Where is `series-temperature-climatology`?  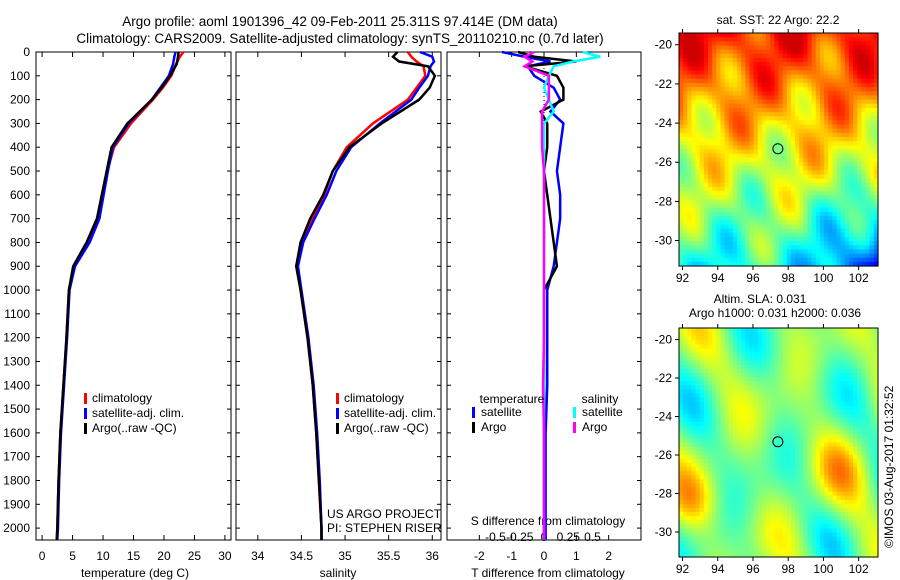
series-temperature-climatology is located at coordinates (120, 296).